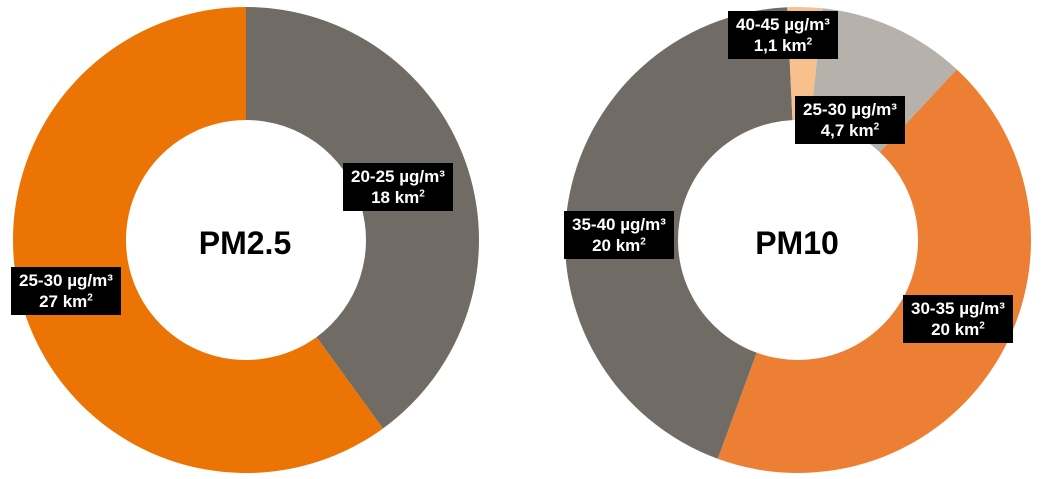 The height and width of the screenshot is (479, 1041). I want to click on pm10-label-25-30-area-exp: 2, so click(876, 127).